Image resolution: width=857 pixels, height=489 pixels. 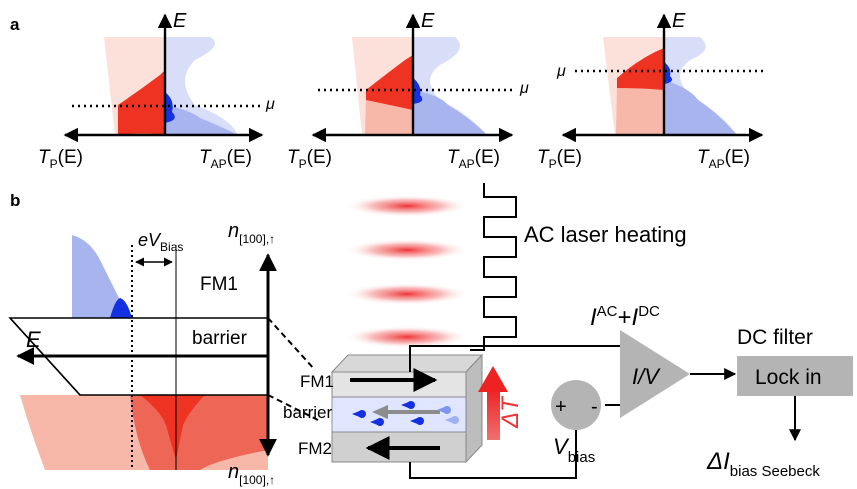 I want to click on laser-label: AC laser heating, so click(x=605, y=234).